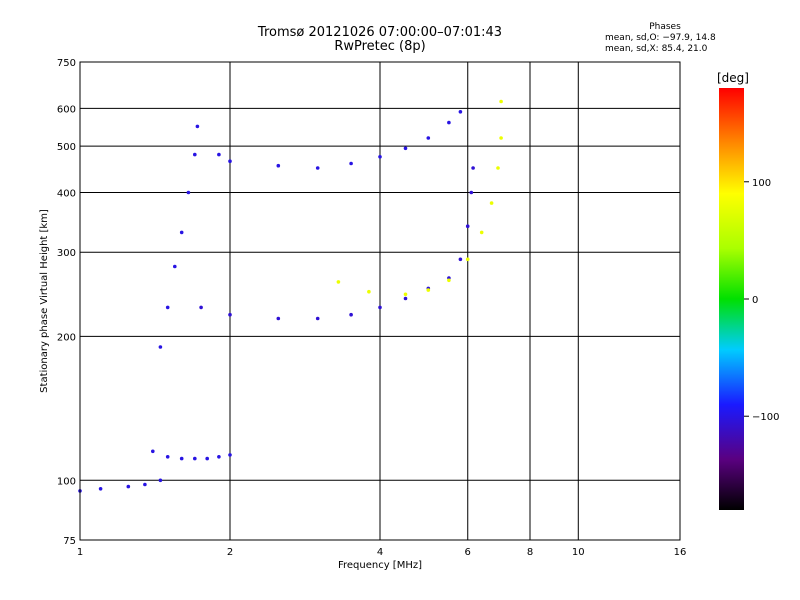 The image size is (800, 600). Describe the element at coordinates (468, 552) in the screenshot. I see `x-tick-label: 6` at that location.